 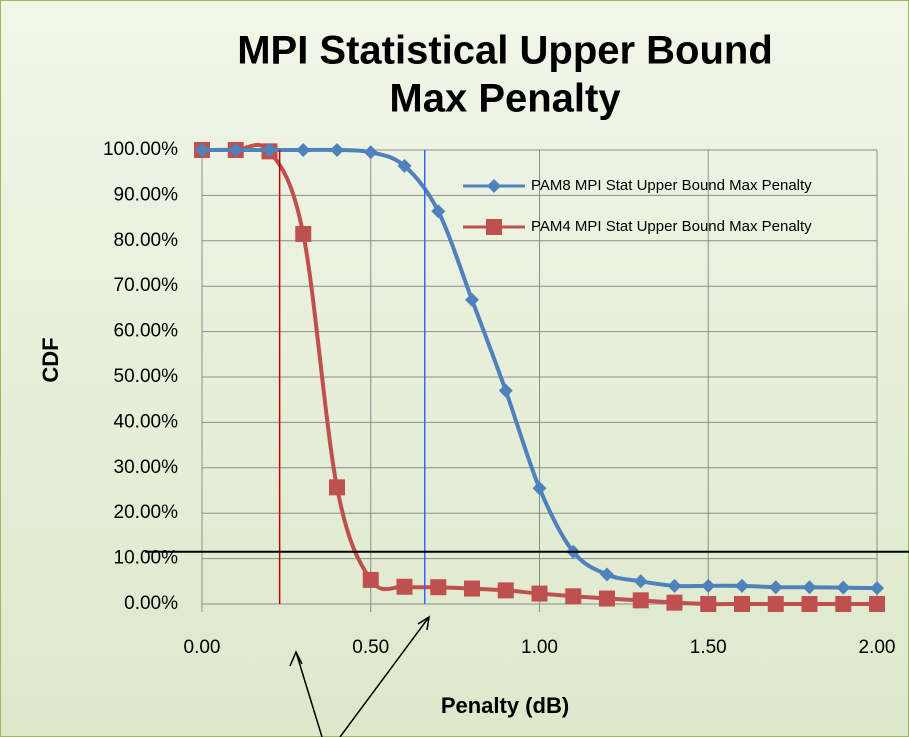 I want to click on legend-label: PAM4 MPI Stat Upper Bound Max Penalty, so click(x=671, y=226).